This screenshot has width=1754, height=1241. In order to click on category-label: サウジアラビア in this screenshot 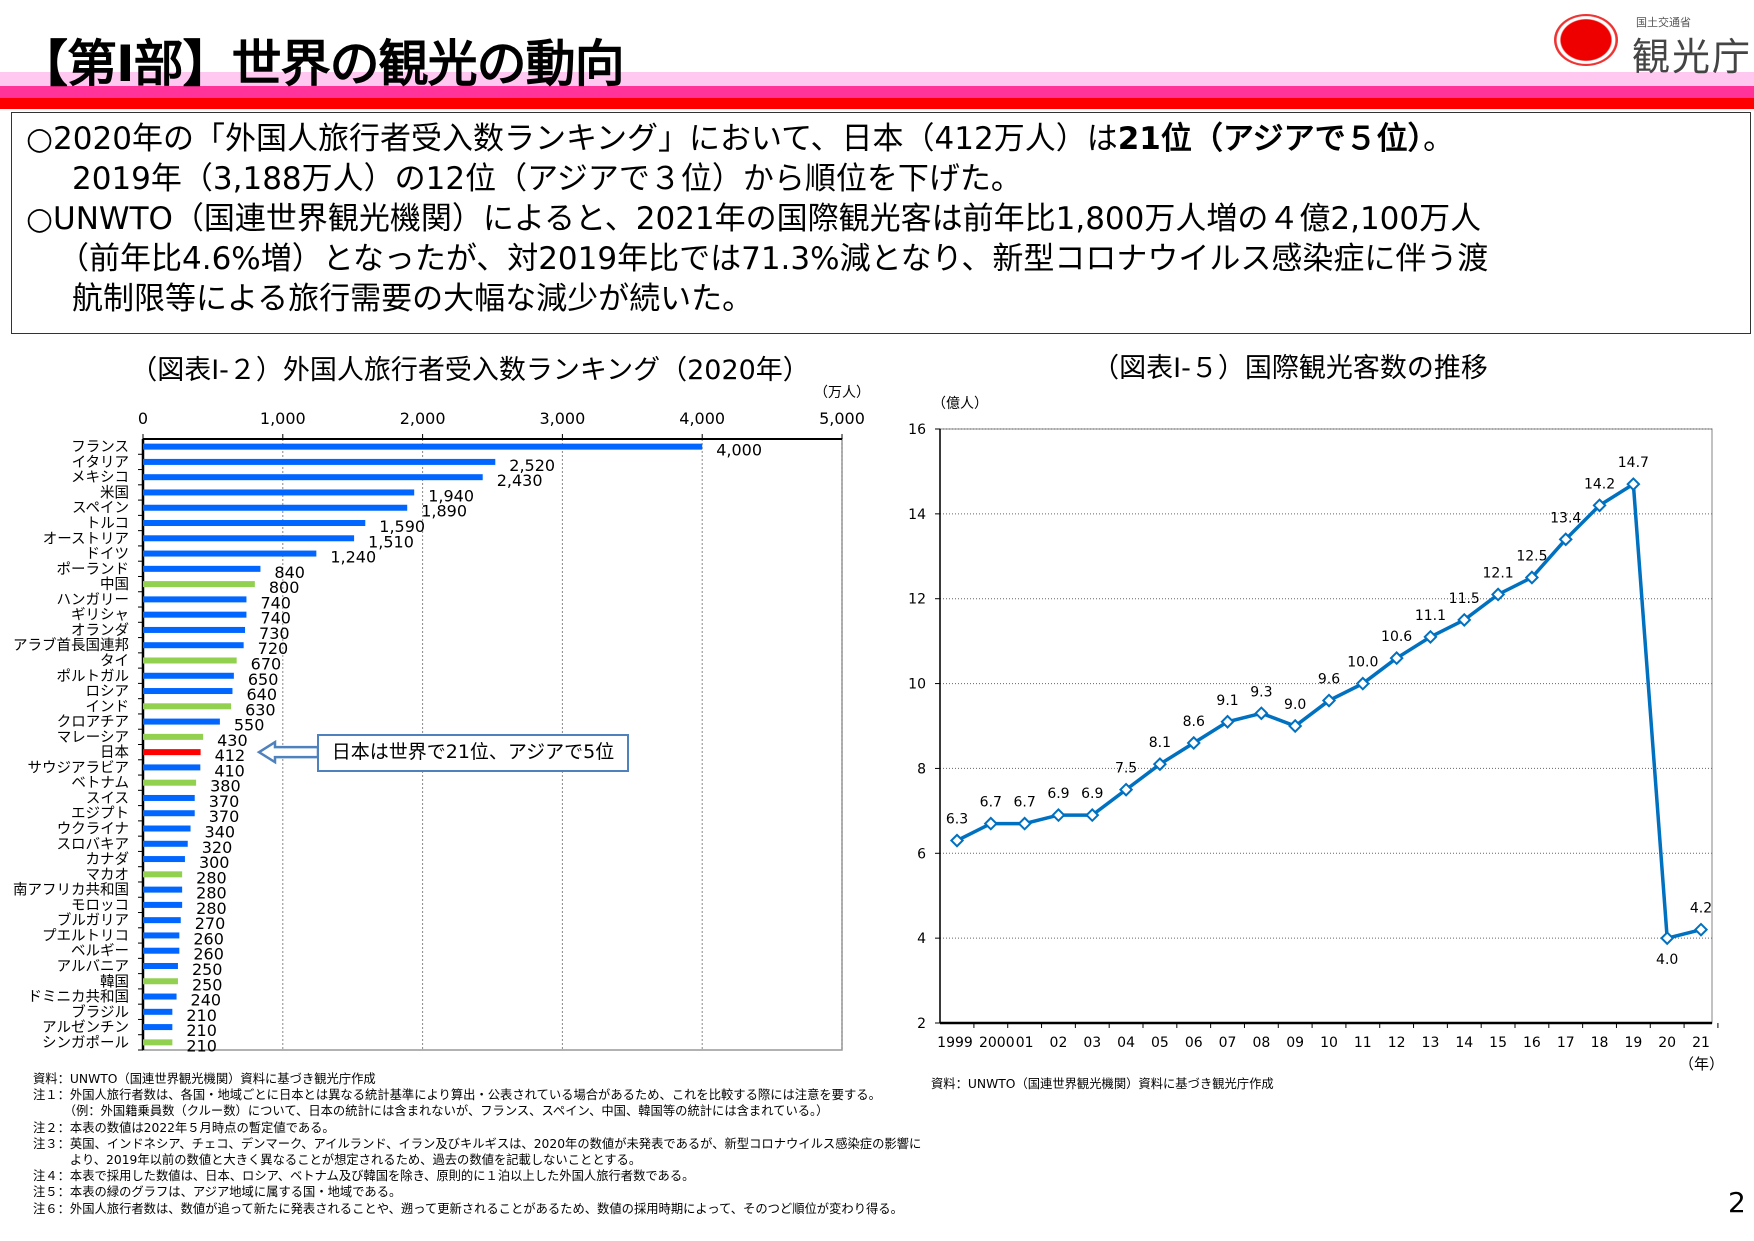, I will do `click(79, 767)`.